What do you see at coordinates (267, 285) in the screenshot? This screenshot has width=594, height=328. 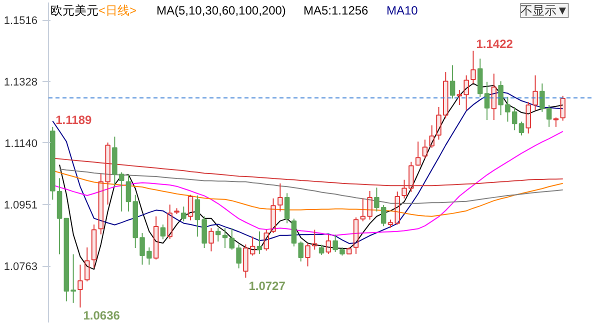 I see `annotation: 1.0727` at bounding box center [267, 285].